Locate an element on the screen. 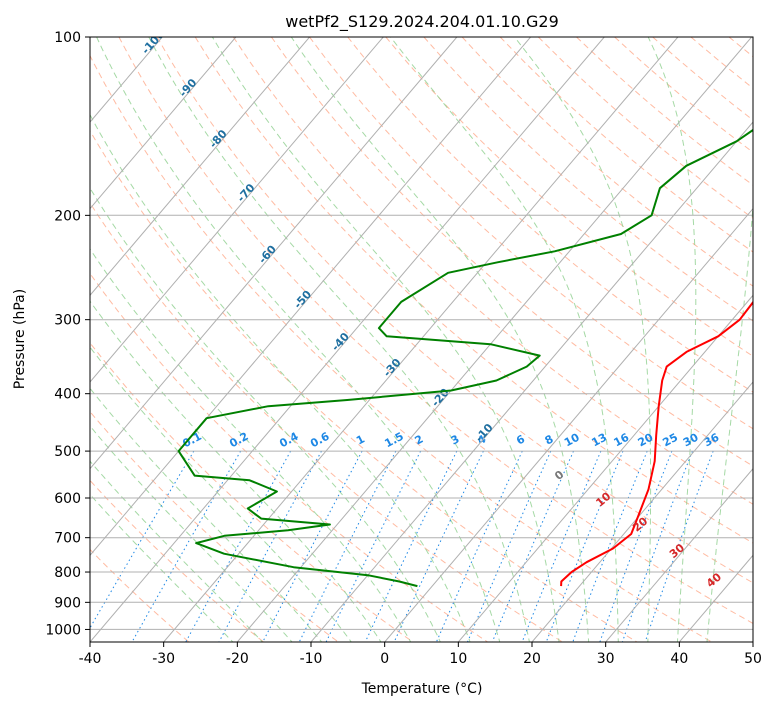  y-tick-label: 400 is located at coordinates (67, 395).